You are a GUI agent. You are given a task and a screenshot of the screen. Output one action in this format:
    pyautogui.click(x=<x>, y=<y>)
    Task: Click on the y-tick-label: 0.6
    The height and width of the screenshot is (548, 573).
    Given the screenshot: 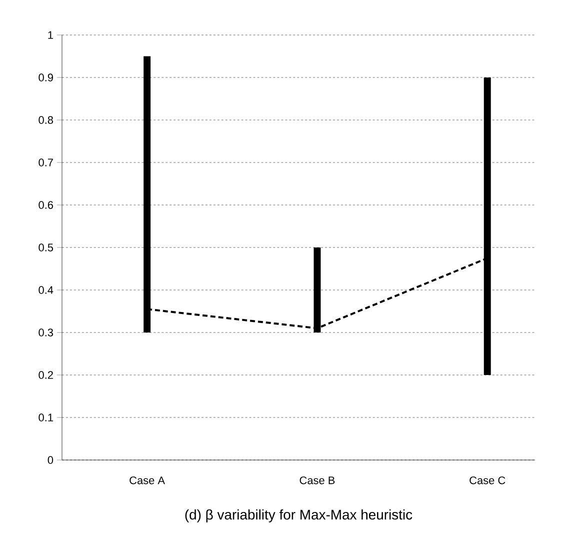 What is the action you would take?
    pyautogui.click(x=46, y=205)
    